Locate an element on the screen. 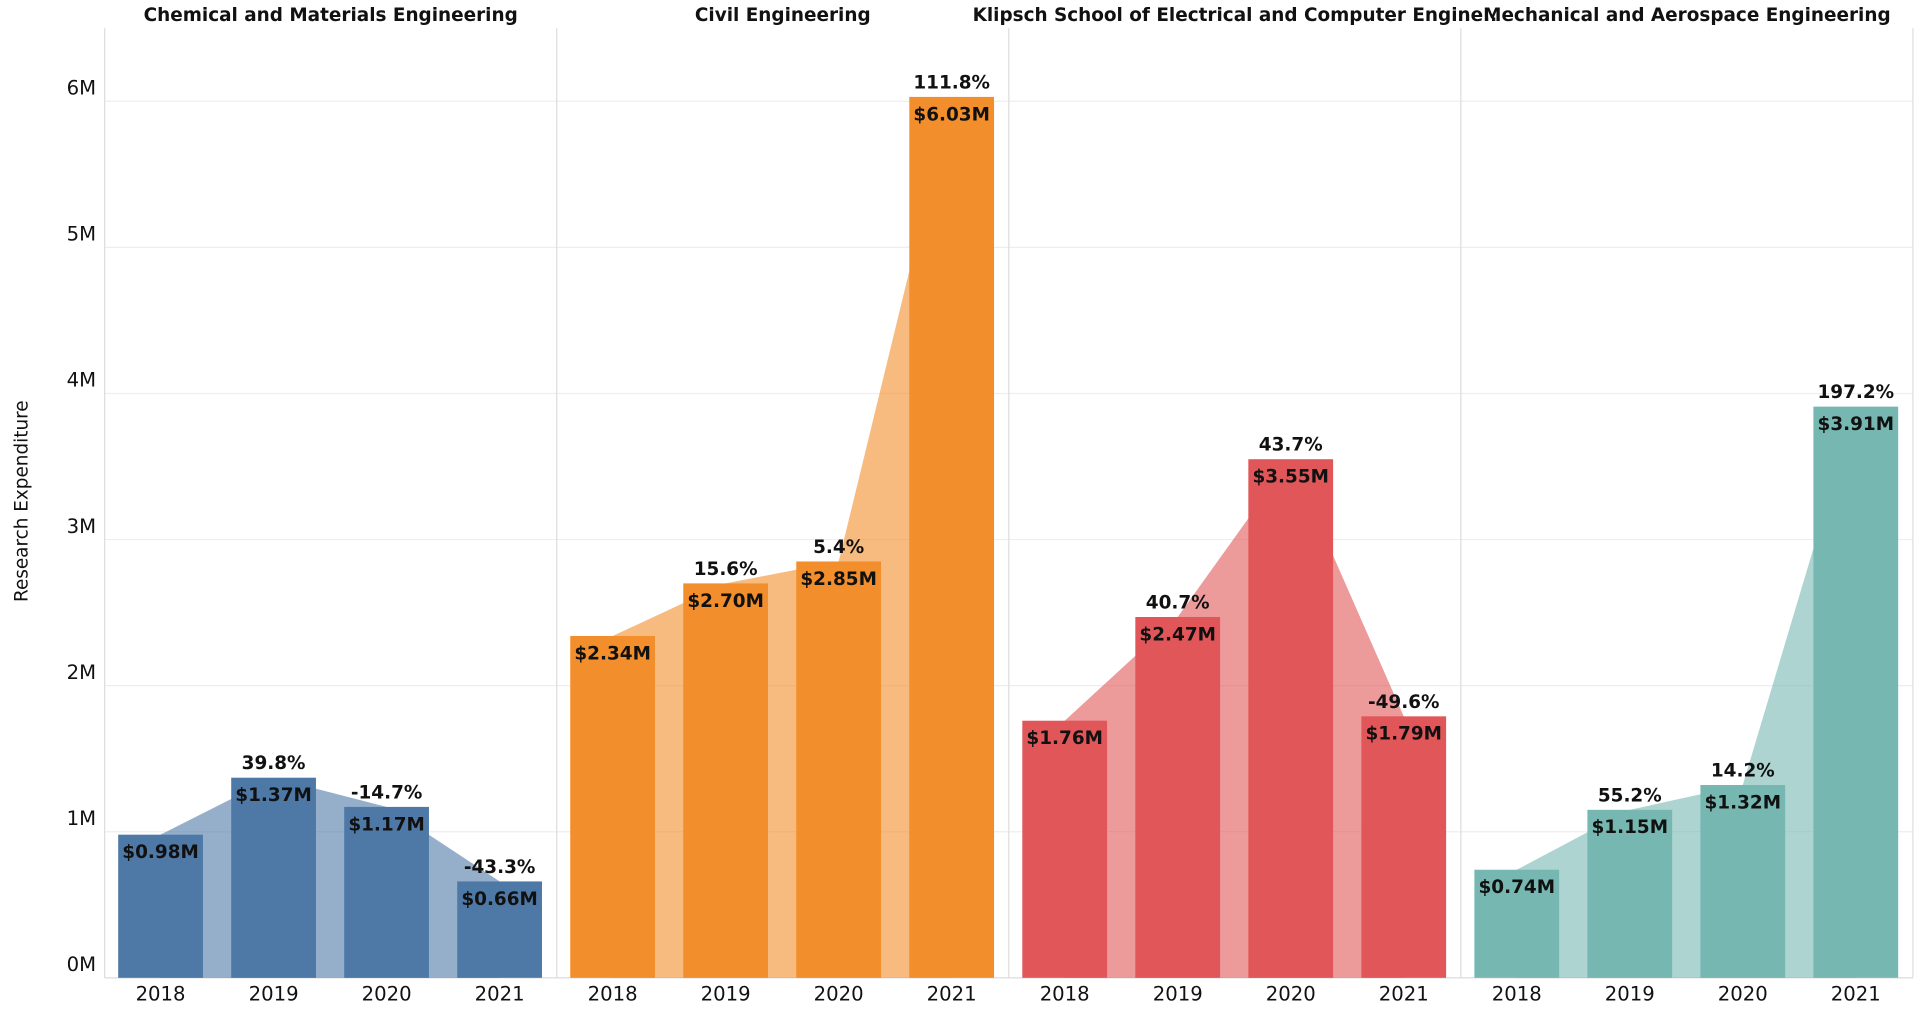  y-tick-label: 2M is located at coordinates (81, 672).